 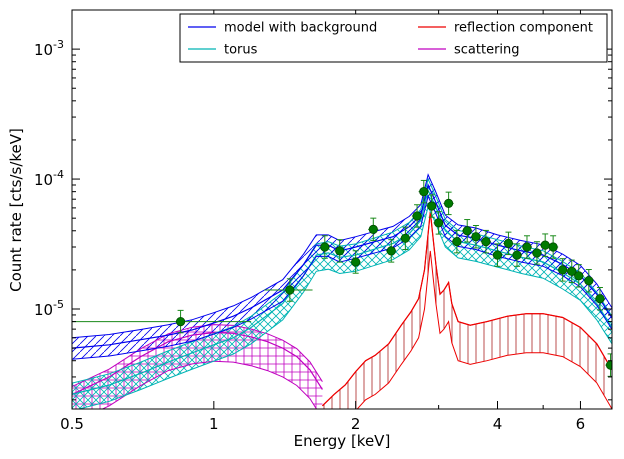 What do you see at coordinates (197, 356) in the screenshot?
I see `scattering-upper-line` at bounding box center [197, 356].